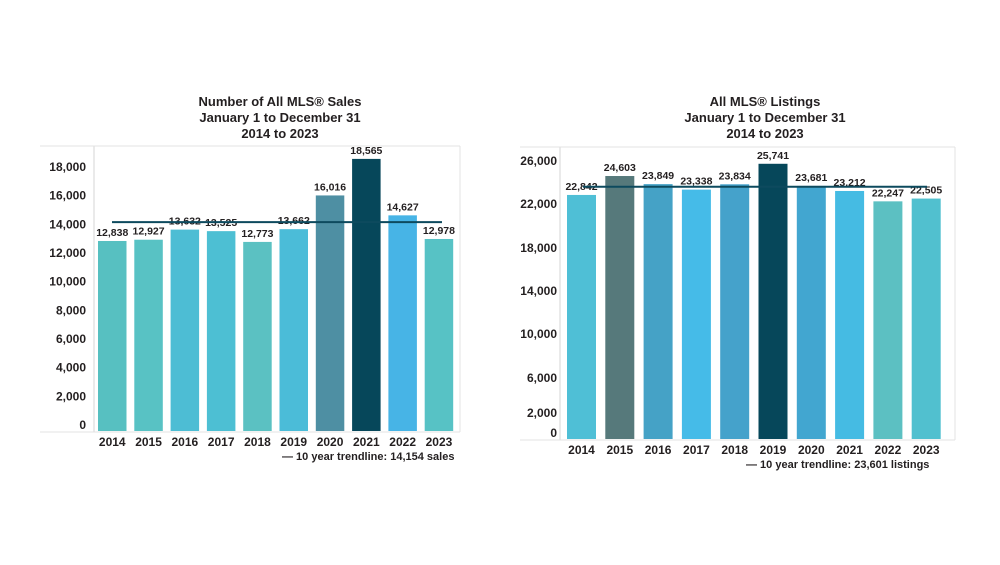 This screenshot has width=1000, height=565. Describe the element at coordinates (538, 248) in the screenshot. I see `listings-y-tick-label: 18,000` at that location.